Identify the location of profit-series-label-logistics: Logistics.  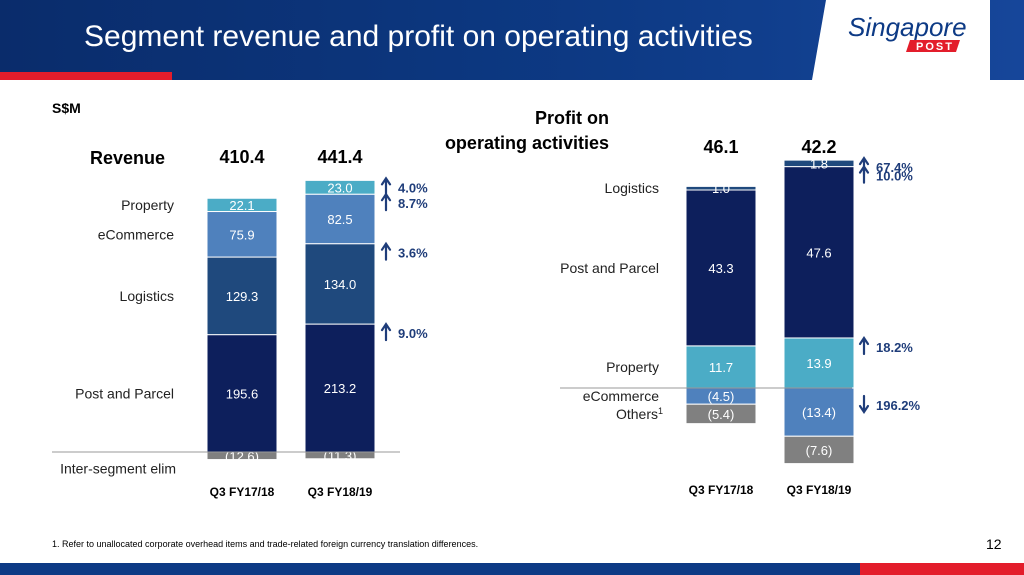
(632, 188).